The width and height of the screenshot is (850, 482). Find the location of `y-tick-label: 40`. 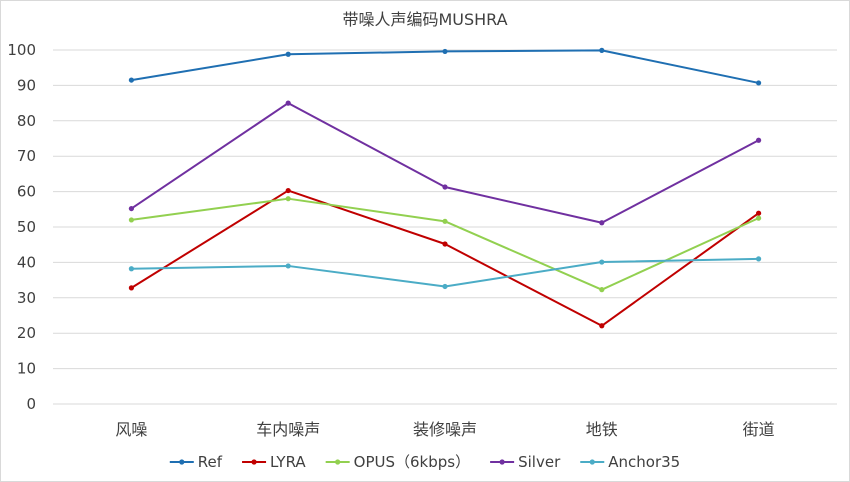

y-tick-label: 40 is located at coordinates (26, 262).